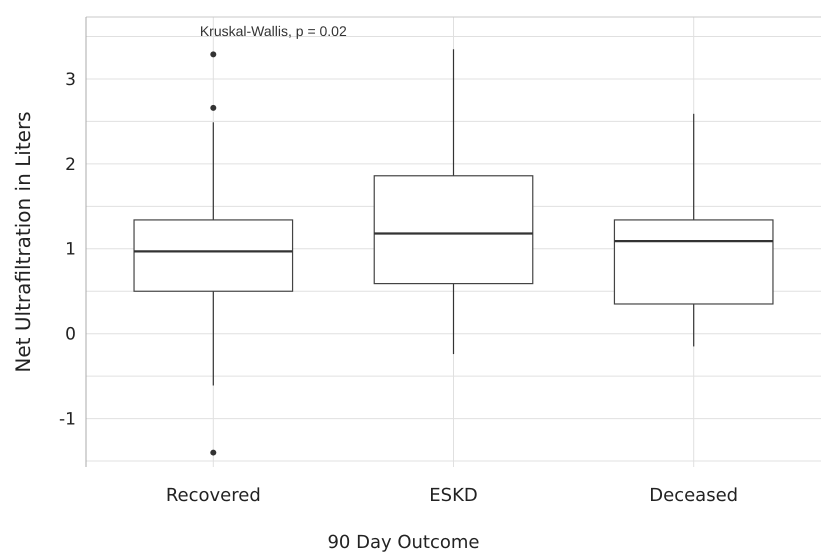 The image size is (821, 556). What do you see at coordinates (693, 495) in the screenshot?
I see `x-tick-label: Deceased` at bounding box center [693, 495].